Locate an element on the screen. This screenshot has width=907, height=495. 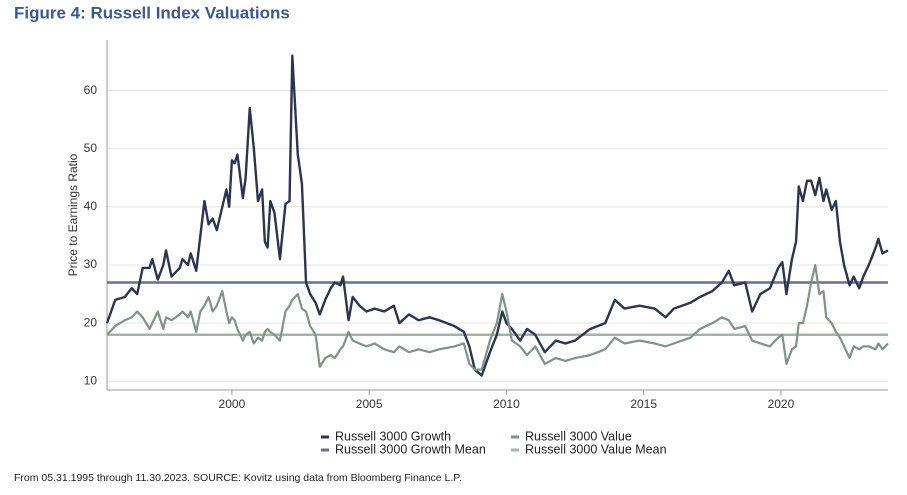
legend-label: Russell 3000 Growth is located at coordinates (393, 436).